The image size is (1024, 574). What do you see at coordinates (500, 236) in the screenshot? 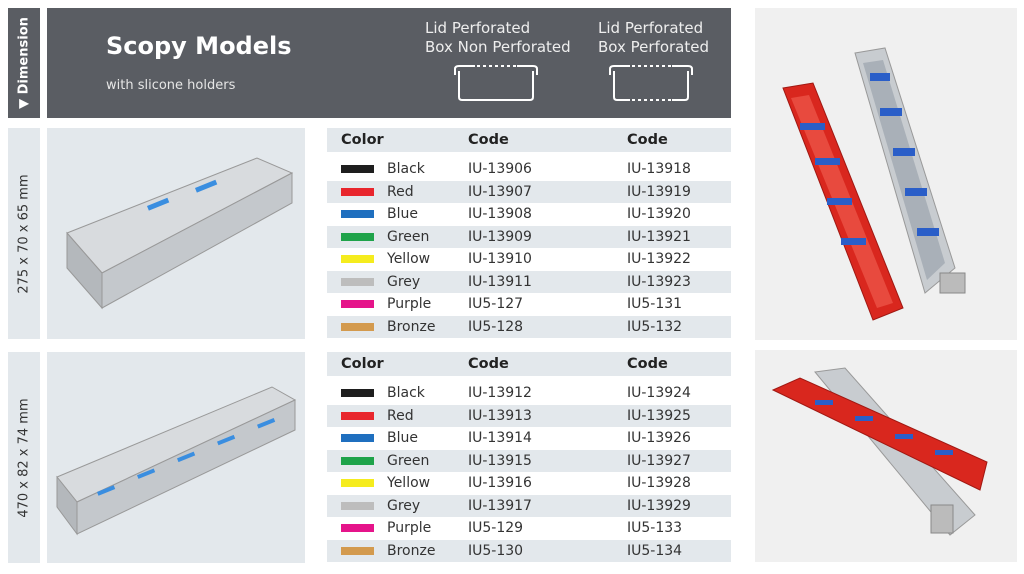
I see `code-lid-perforated: IU-13909` at bounding box center [500, 236].